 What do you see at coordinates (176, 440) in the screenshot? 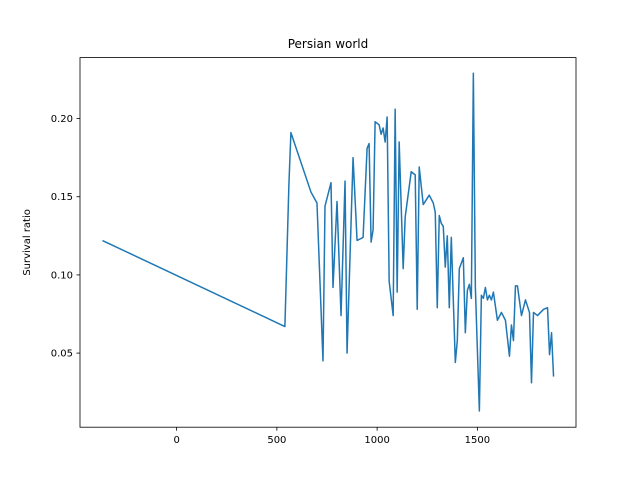
I see `x-tick-label: 0` at bounding box center [176, 440].